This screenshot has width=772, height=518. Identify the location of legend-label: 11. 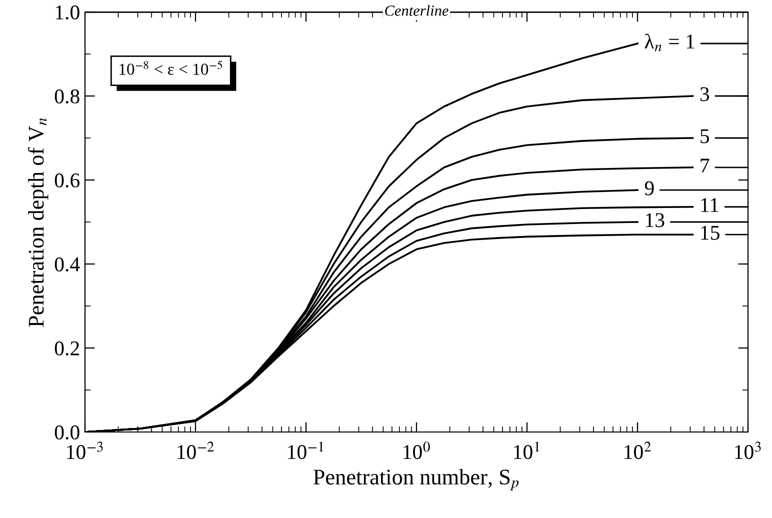
(709, 205).